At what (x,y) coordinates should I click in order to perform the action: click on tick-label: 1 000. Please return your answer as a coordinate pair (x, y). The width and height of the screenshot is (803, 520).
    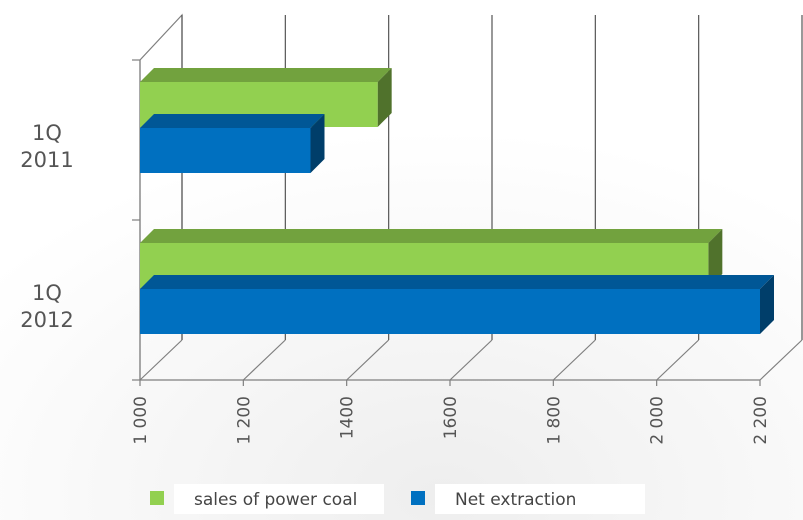
    Looking at the image, I should click on (141, 420).